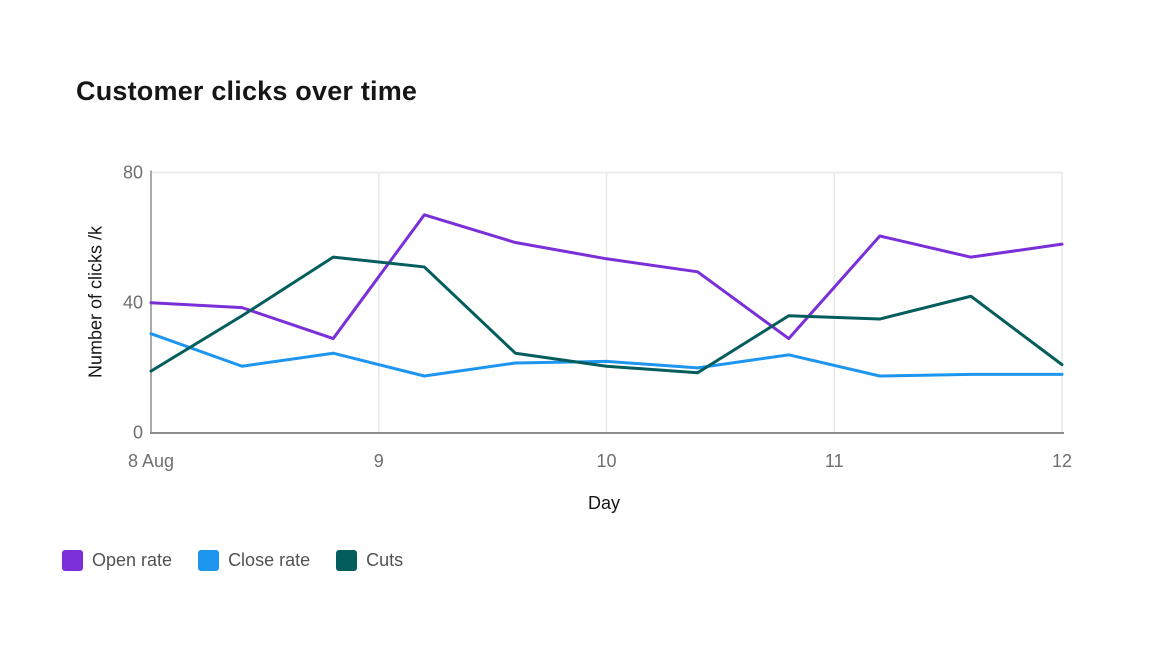 Image resolution: width=1152 pixels, height=648 pixels. Describe the element at coordinates (72, 560) in the screenshot. I see `legend-swatch-open-rate` at that location.